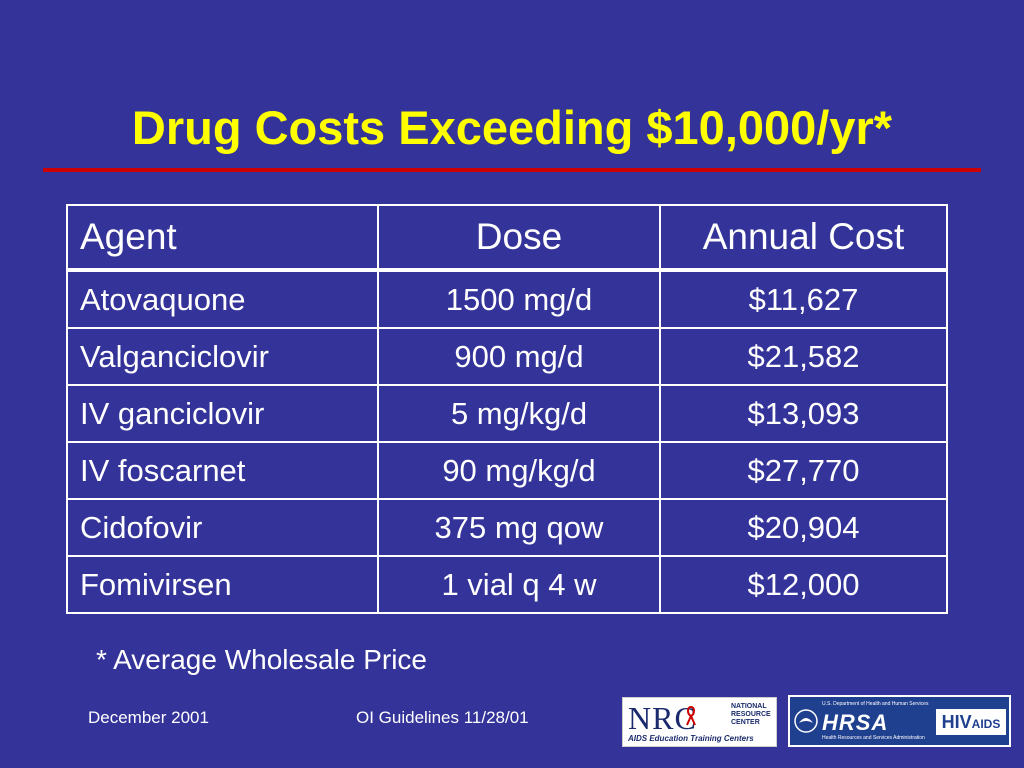 Image resolution: width=1024 pixels, height=768 pixels. I want to click on hivaids-badge: HIVAIDS, so click(971, 722).